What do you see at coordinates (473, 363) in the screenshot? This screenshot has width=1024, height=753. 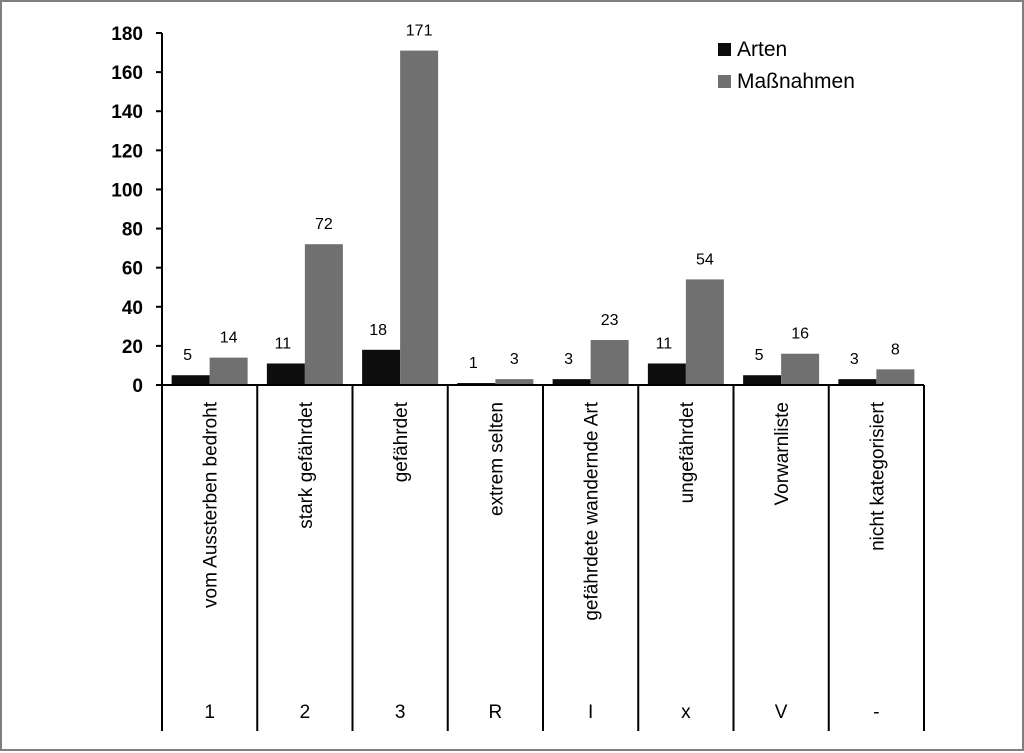 I see `data-label: 1` at bounding box center [473, 363].